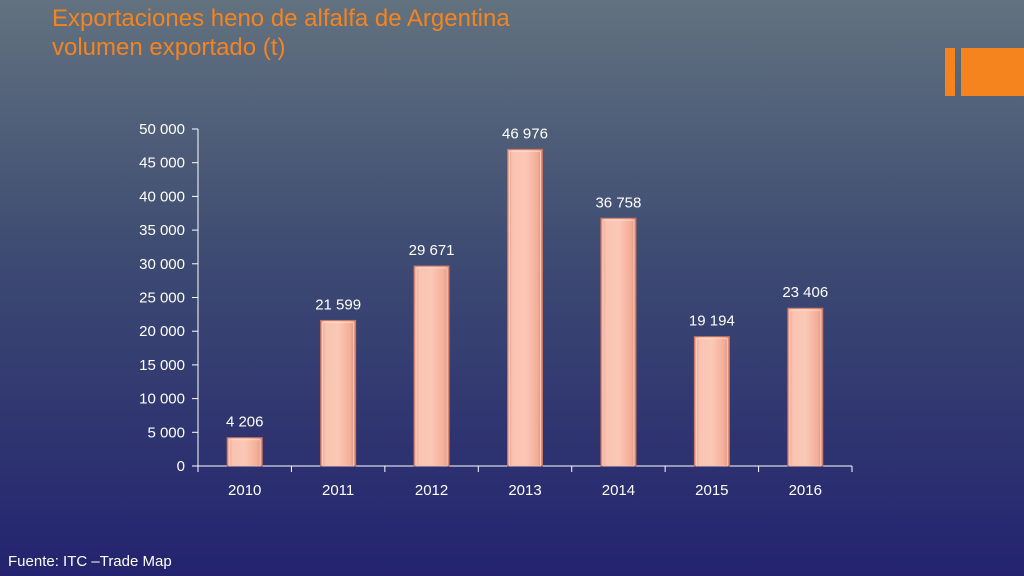 The height and width of the screenshot is (576, 1024). I want to click on y-tick-label: 40 000, so click(162, 196).